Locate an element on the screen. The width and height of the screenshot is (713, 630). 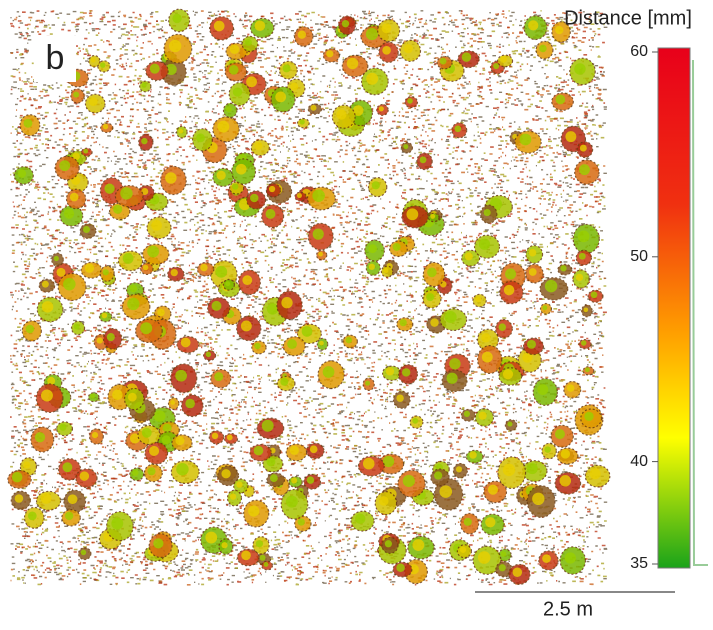
colorbar-tick-label: 50 is located at coordinates (639, 256).